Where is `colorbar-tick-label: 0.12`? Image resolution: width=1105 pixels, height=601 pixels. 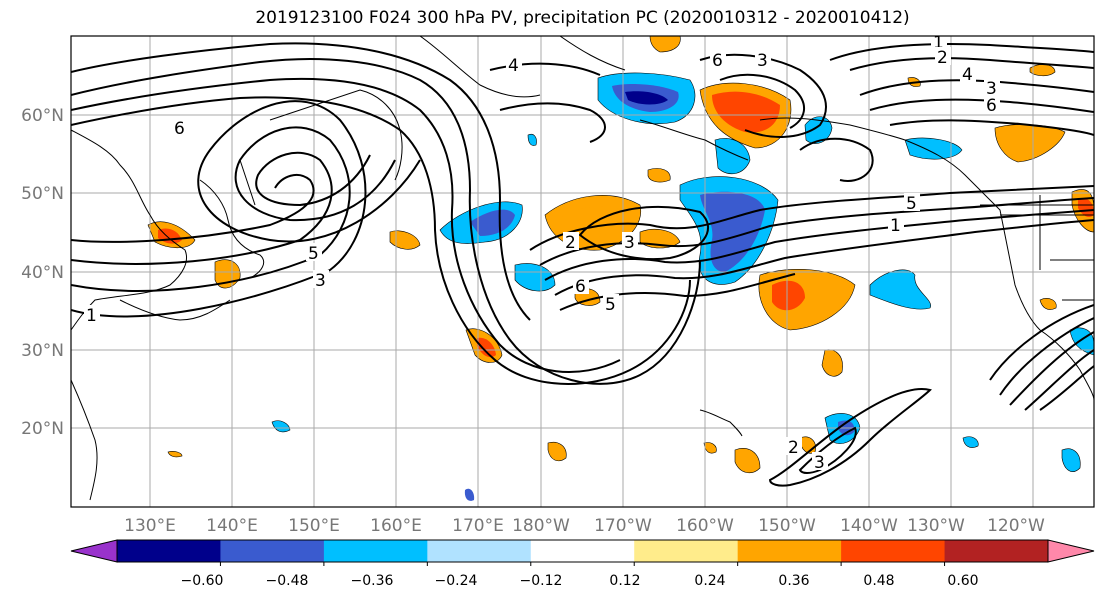
colorbar-tick-label: 0.12 is located at coordinates (624, 581).